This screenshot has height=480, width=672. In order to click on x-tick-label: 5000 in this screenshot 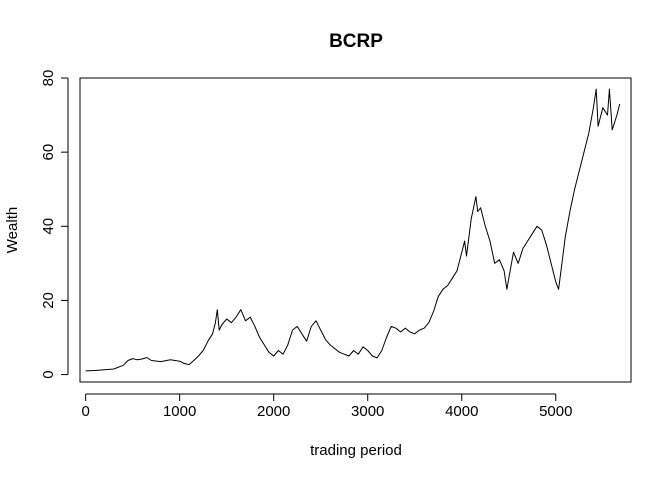, I will do `click(555, 411)`.